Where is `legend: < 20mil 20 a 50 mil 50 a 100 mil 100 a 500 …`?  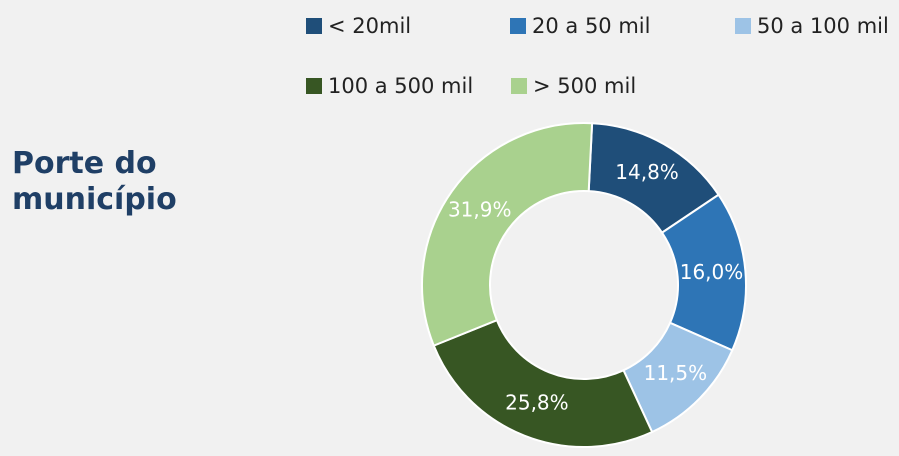
legend: < 20mil 20 a 50 mil 50 a 100 mil 100 a 500 … is located at coordinates (597, 56).